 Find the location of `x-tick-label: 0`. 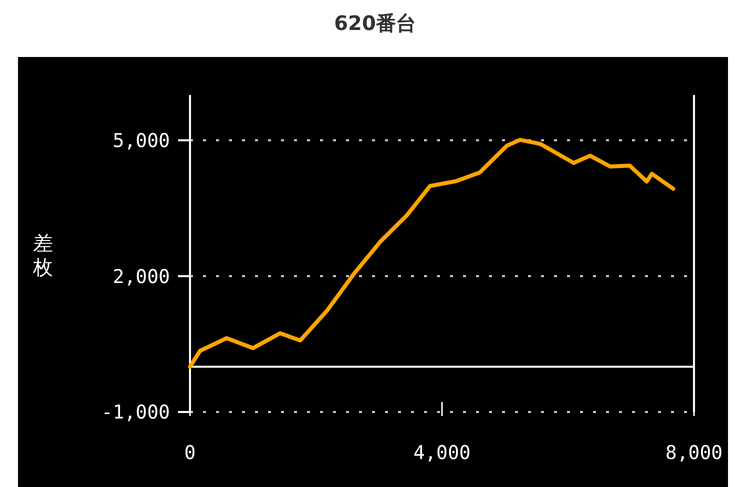

x-tick-label: 0 is located at coordinates (190, 453).